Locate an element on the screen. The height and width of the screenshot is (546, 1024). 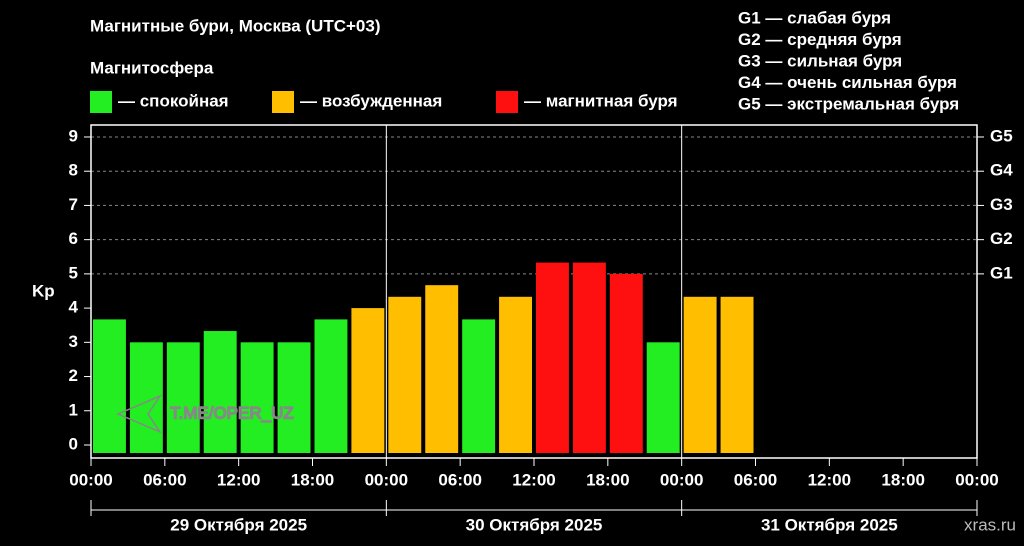
y-tick-label: 5 is located at coordinates (73, 272).